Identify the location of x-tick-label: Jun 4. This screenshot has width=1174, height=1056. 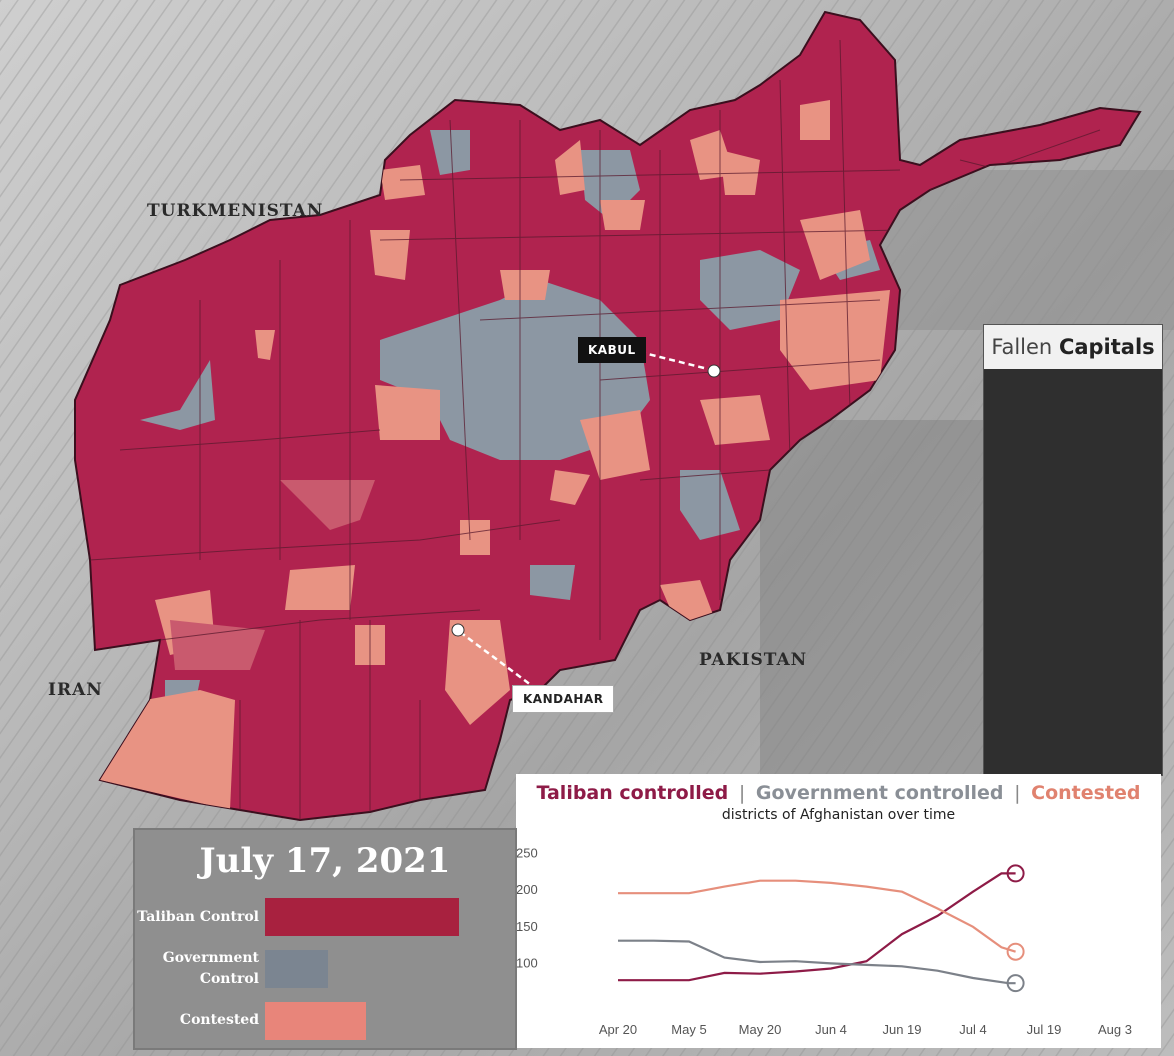
(831, 1029).